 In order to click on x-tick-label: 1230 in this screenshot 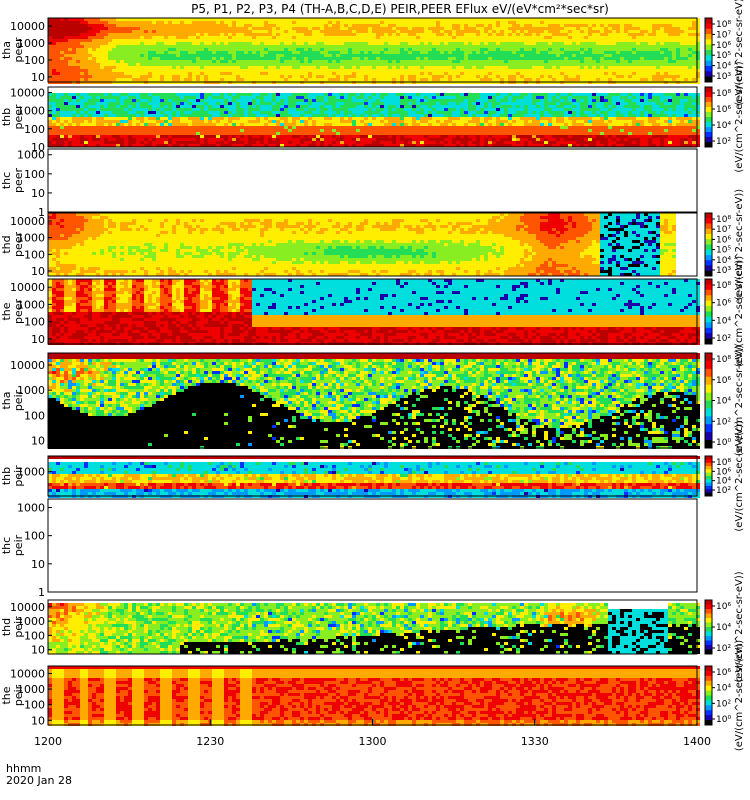, I will do `click(210, 741)`.